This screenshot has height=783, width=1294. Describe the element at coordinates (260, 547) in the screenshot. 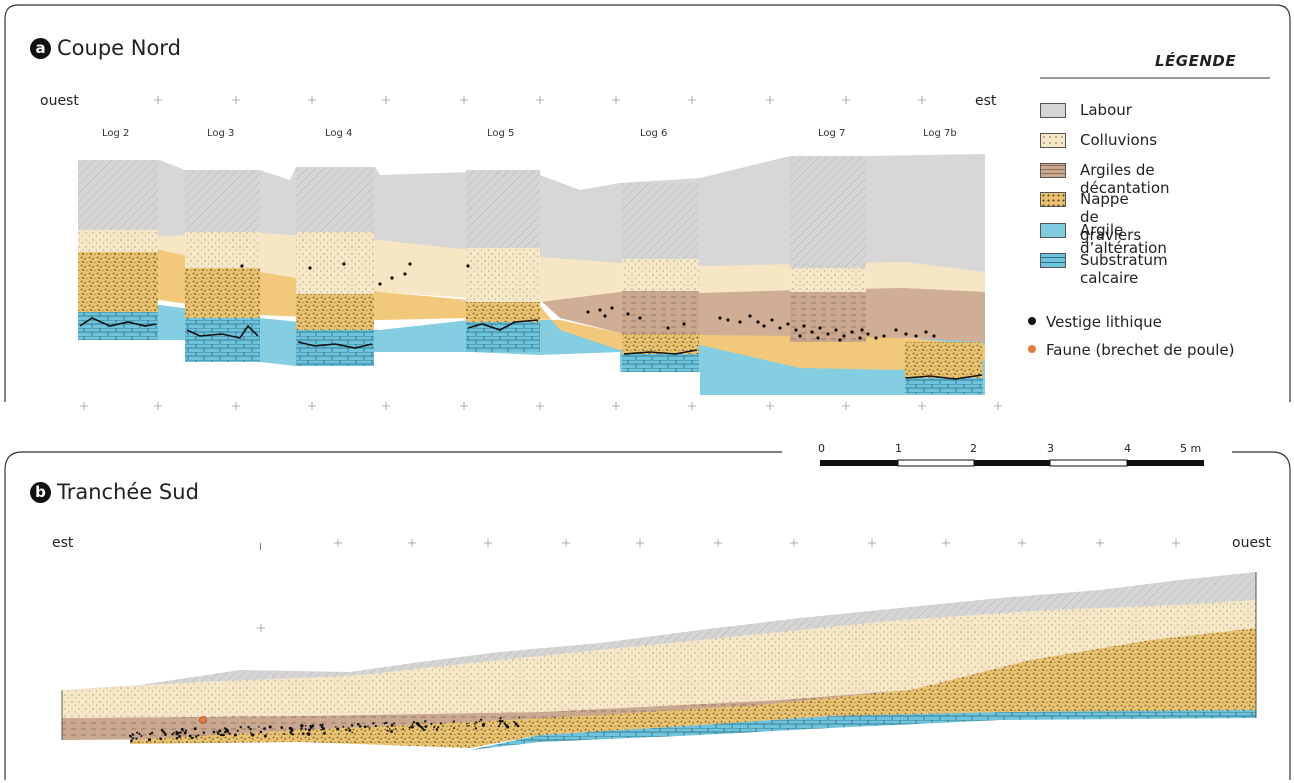

I see `panel-b-marker: I` at that location.